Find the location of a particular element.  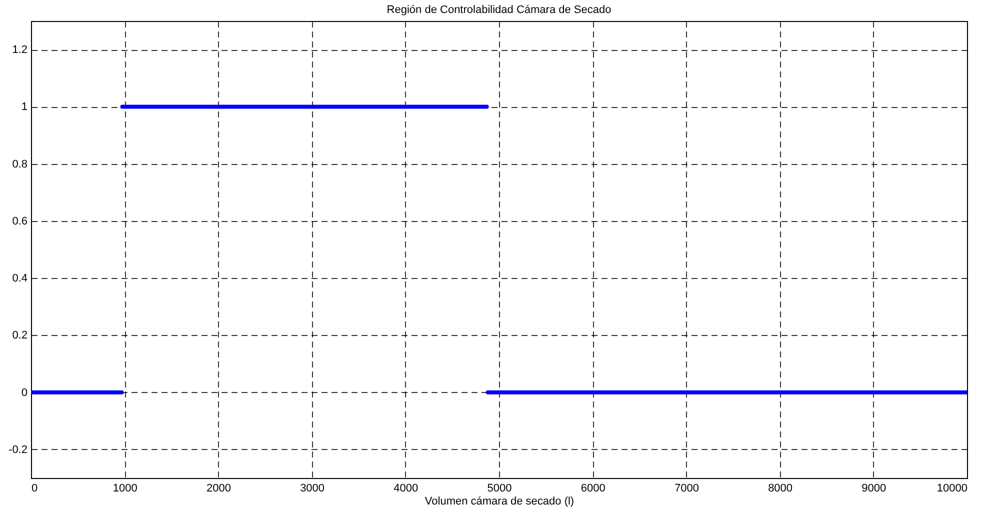

x-axis-title: Volumen cámara de secado (l) is located at coordinates (499, 502).